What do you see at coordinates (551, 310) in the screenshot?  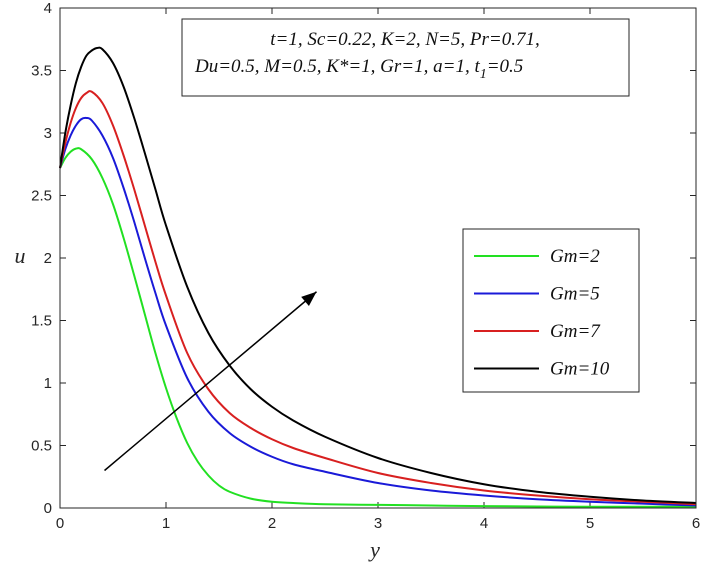 I see `legend: Gm=2 Gm=5 Gm=7 Gm=10` at bounding box center [551, 310].